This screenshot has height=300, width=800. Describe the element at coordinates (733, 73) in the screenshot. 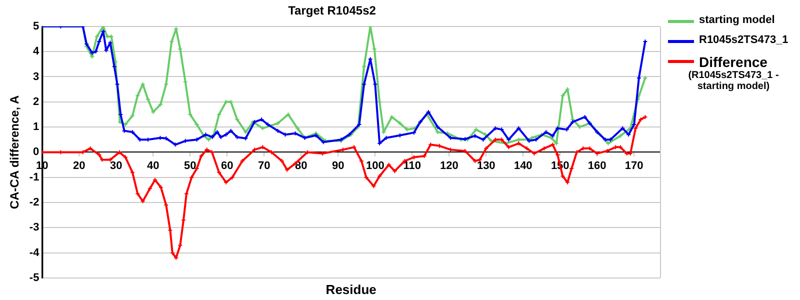

I see `legend-label: Difference (R1045s2TS473_1 - starting model)` at that location.